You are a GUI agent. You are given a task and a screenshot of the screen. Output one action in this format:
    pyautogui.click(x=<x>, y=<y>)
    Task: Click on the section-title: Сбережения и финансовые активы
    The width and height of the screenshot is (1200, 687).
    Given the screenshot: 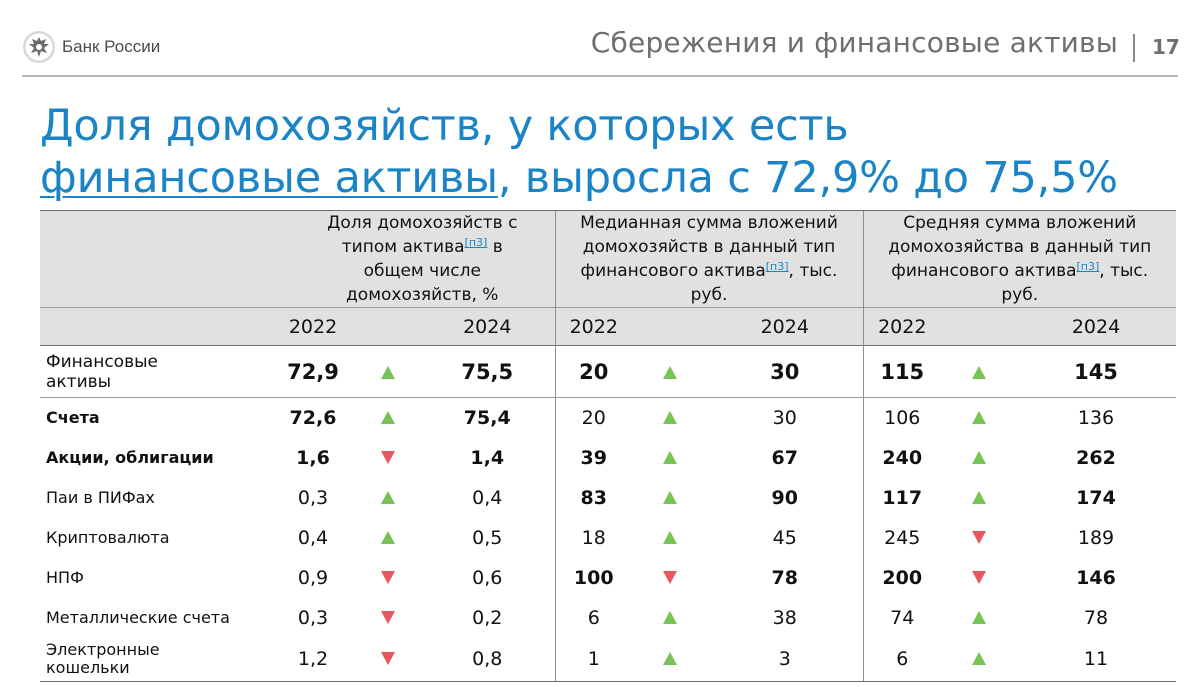 What is the action you would take?
    pyautogui.click(x=854, y=42)
    